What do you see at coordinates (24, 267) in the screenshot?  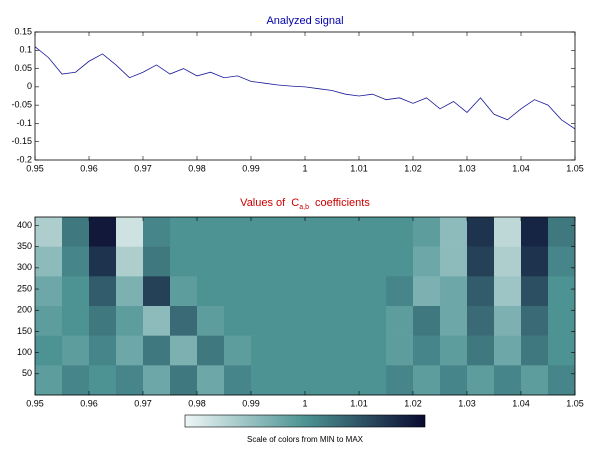 I see `y-tick-label: 300` at bounding box center [24, 267].